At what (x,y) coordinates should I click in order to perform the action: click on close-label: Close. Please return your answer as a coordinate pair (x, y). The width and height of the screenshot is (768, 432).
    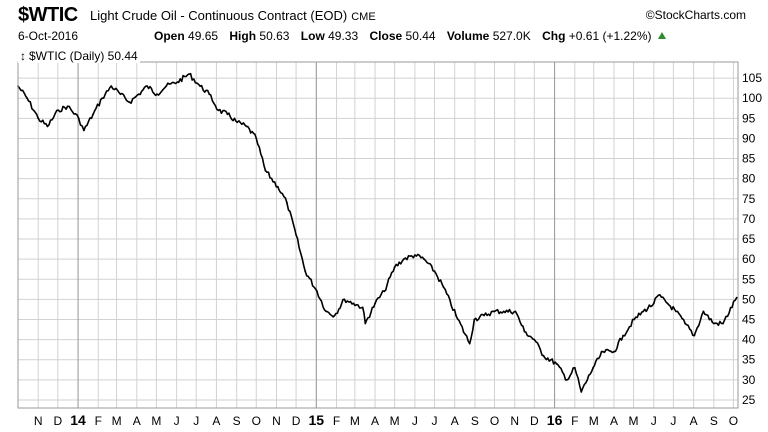
    Looking at the image, I should click on (386, 36).